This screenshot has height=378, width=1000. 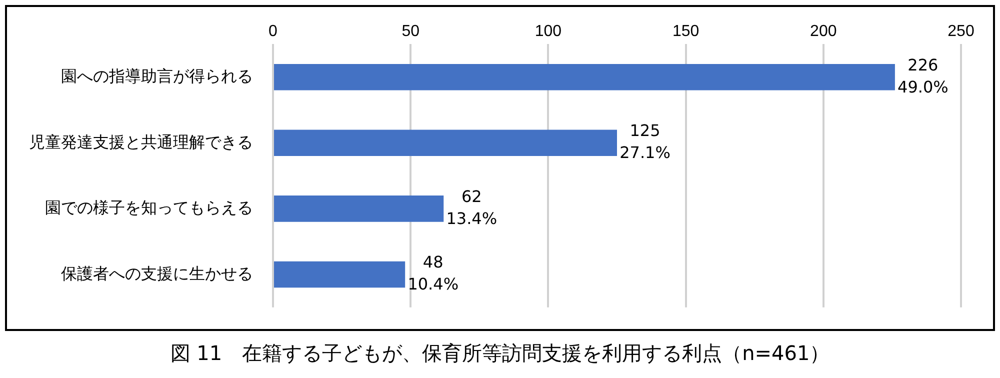 What do you see at coordinates (157, 77) in the screenshot?
I see `y-tick-label: 園への指導助言が得られる` at bounding box center [157, 77].